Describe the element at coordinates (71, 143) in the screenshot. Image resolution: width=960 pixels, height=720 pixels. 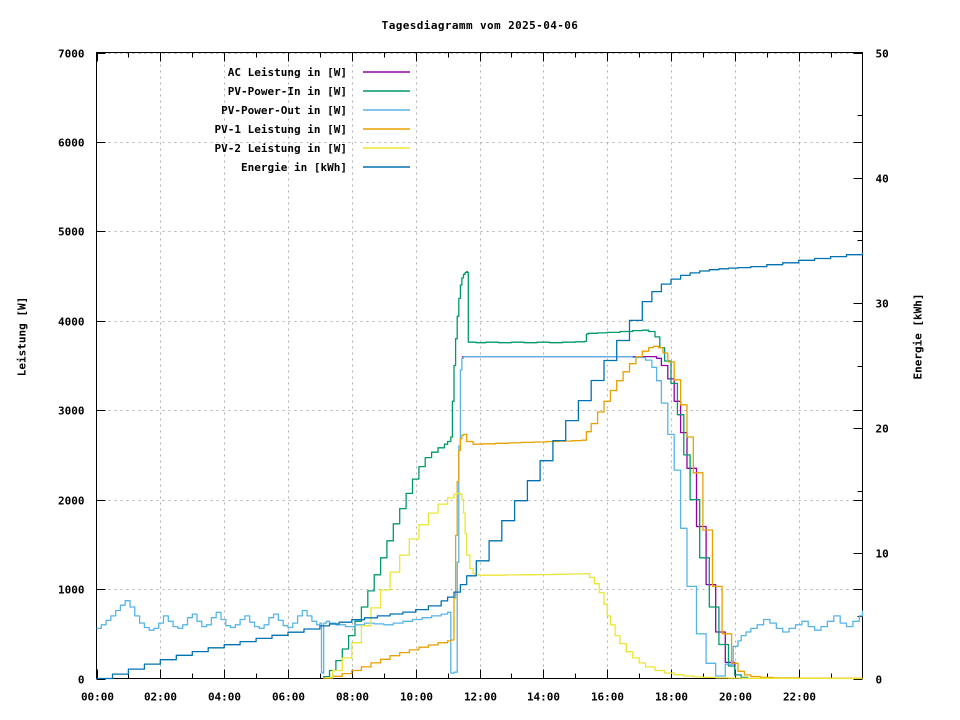
I see `y-tick-label: 6000` at that location.